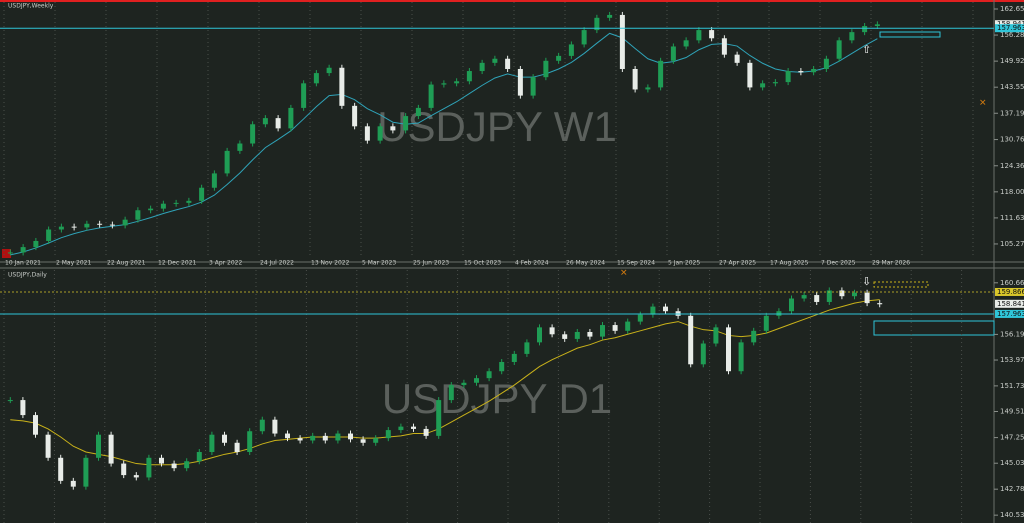 Image resolution: width=1024 pixels, height=523 pixels. Describe the element at coordinates (330, 263) in the screenshot. I see `x-tick-label: 13 Nov 2022` at that location.